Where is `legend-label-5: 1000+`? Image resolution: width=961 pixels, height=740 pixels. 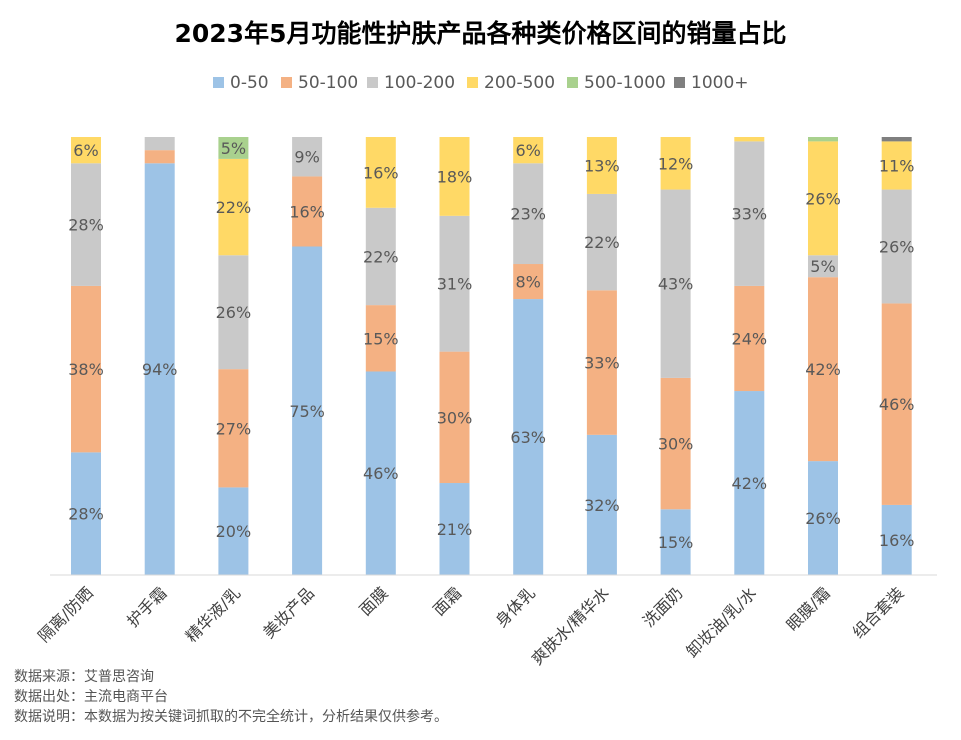 legend-label-5: 1000+ is located at coordinates (720, 83).